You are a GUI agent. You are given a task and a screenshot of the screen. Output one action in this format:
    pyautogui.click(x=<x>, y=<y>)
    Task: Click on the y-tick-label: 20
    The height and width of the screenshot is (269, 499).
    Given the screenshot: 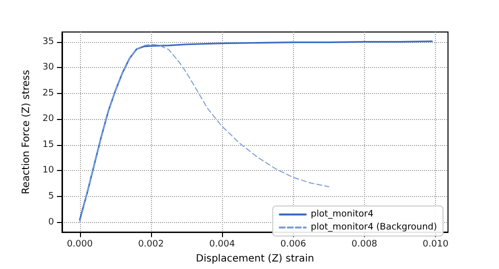 What is the action you would take?
    pyautogui.click(x=48, y=119)
    